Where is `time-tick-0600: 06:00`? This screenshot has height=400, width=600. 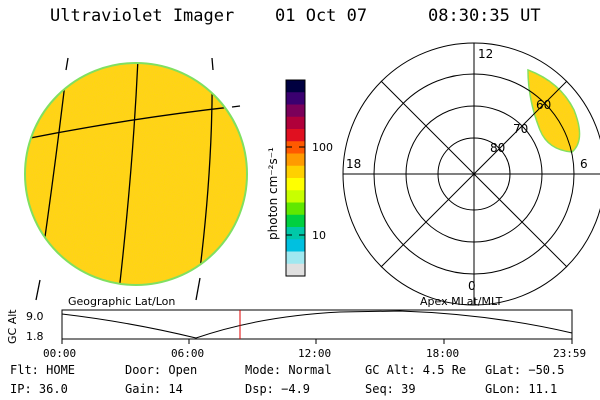 time-tick-0600: 06:00 is located at coordinates (188, 353).